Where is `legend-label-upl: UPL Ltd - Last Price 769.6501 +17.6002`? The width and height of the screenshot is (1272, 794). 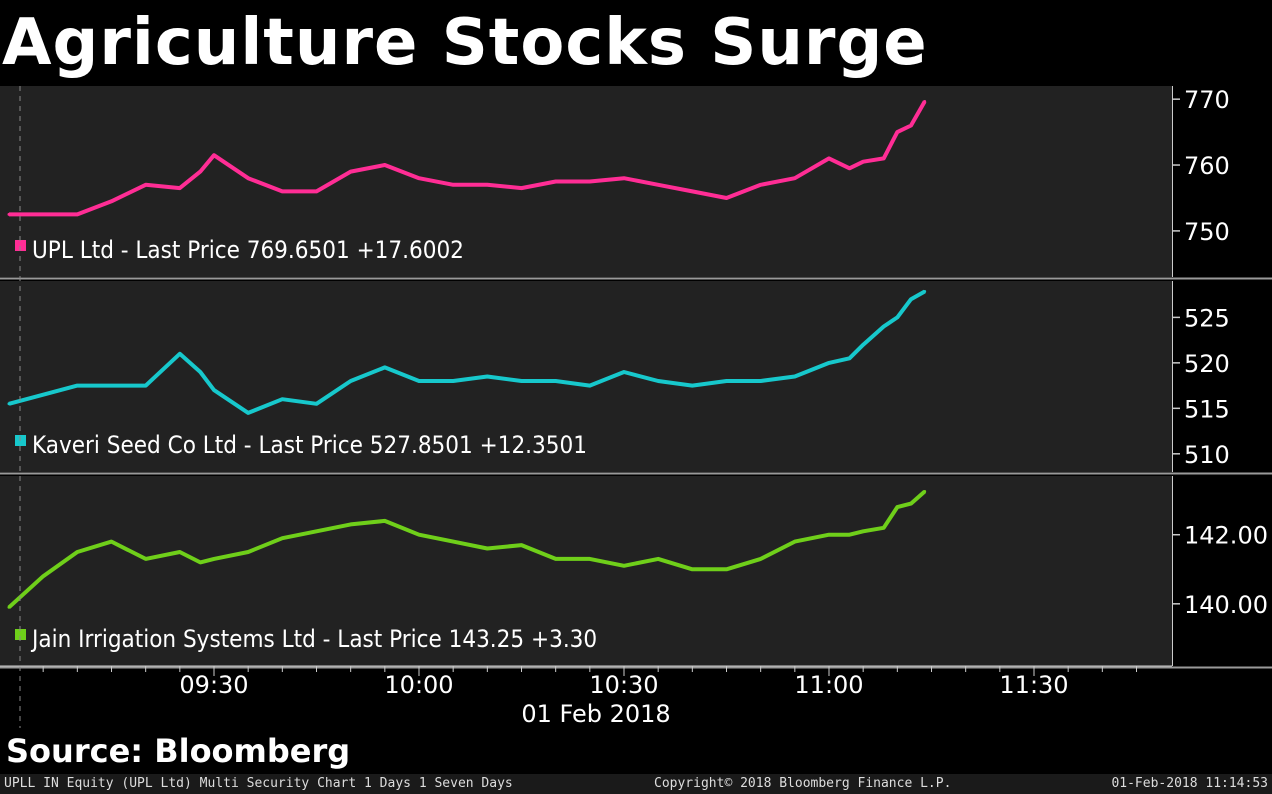 legend-label-upl: UPL Ltd - Last Price 769.6501 +17.6002 is located at coordinates (248, 250).